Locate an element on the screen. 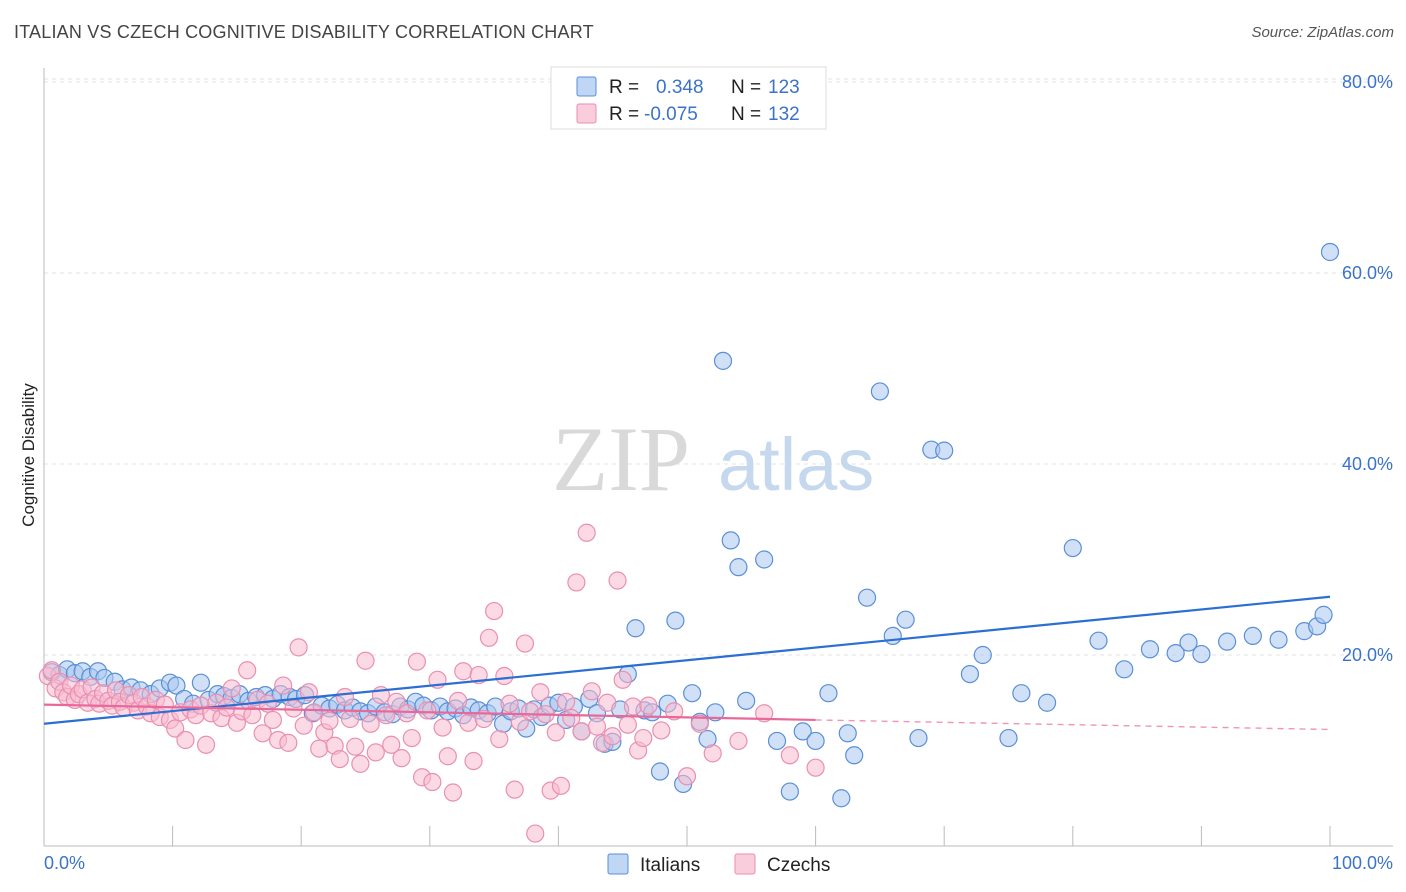 The image size is (1406, 892). trend-lines is located at coordinates (687, 663).